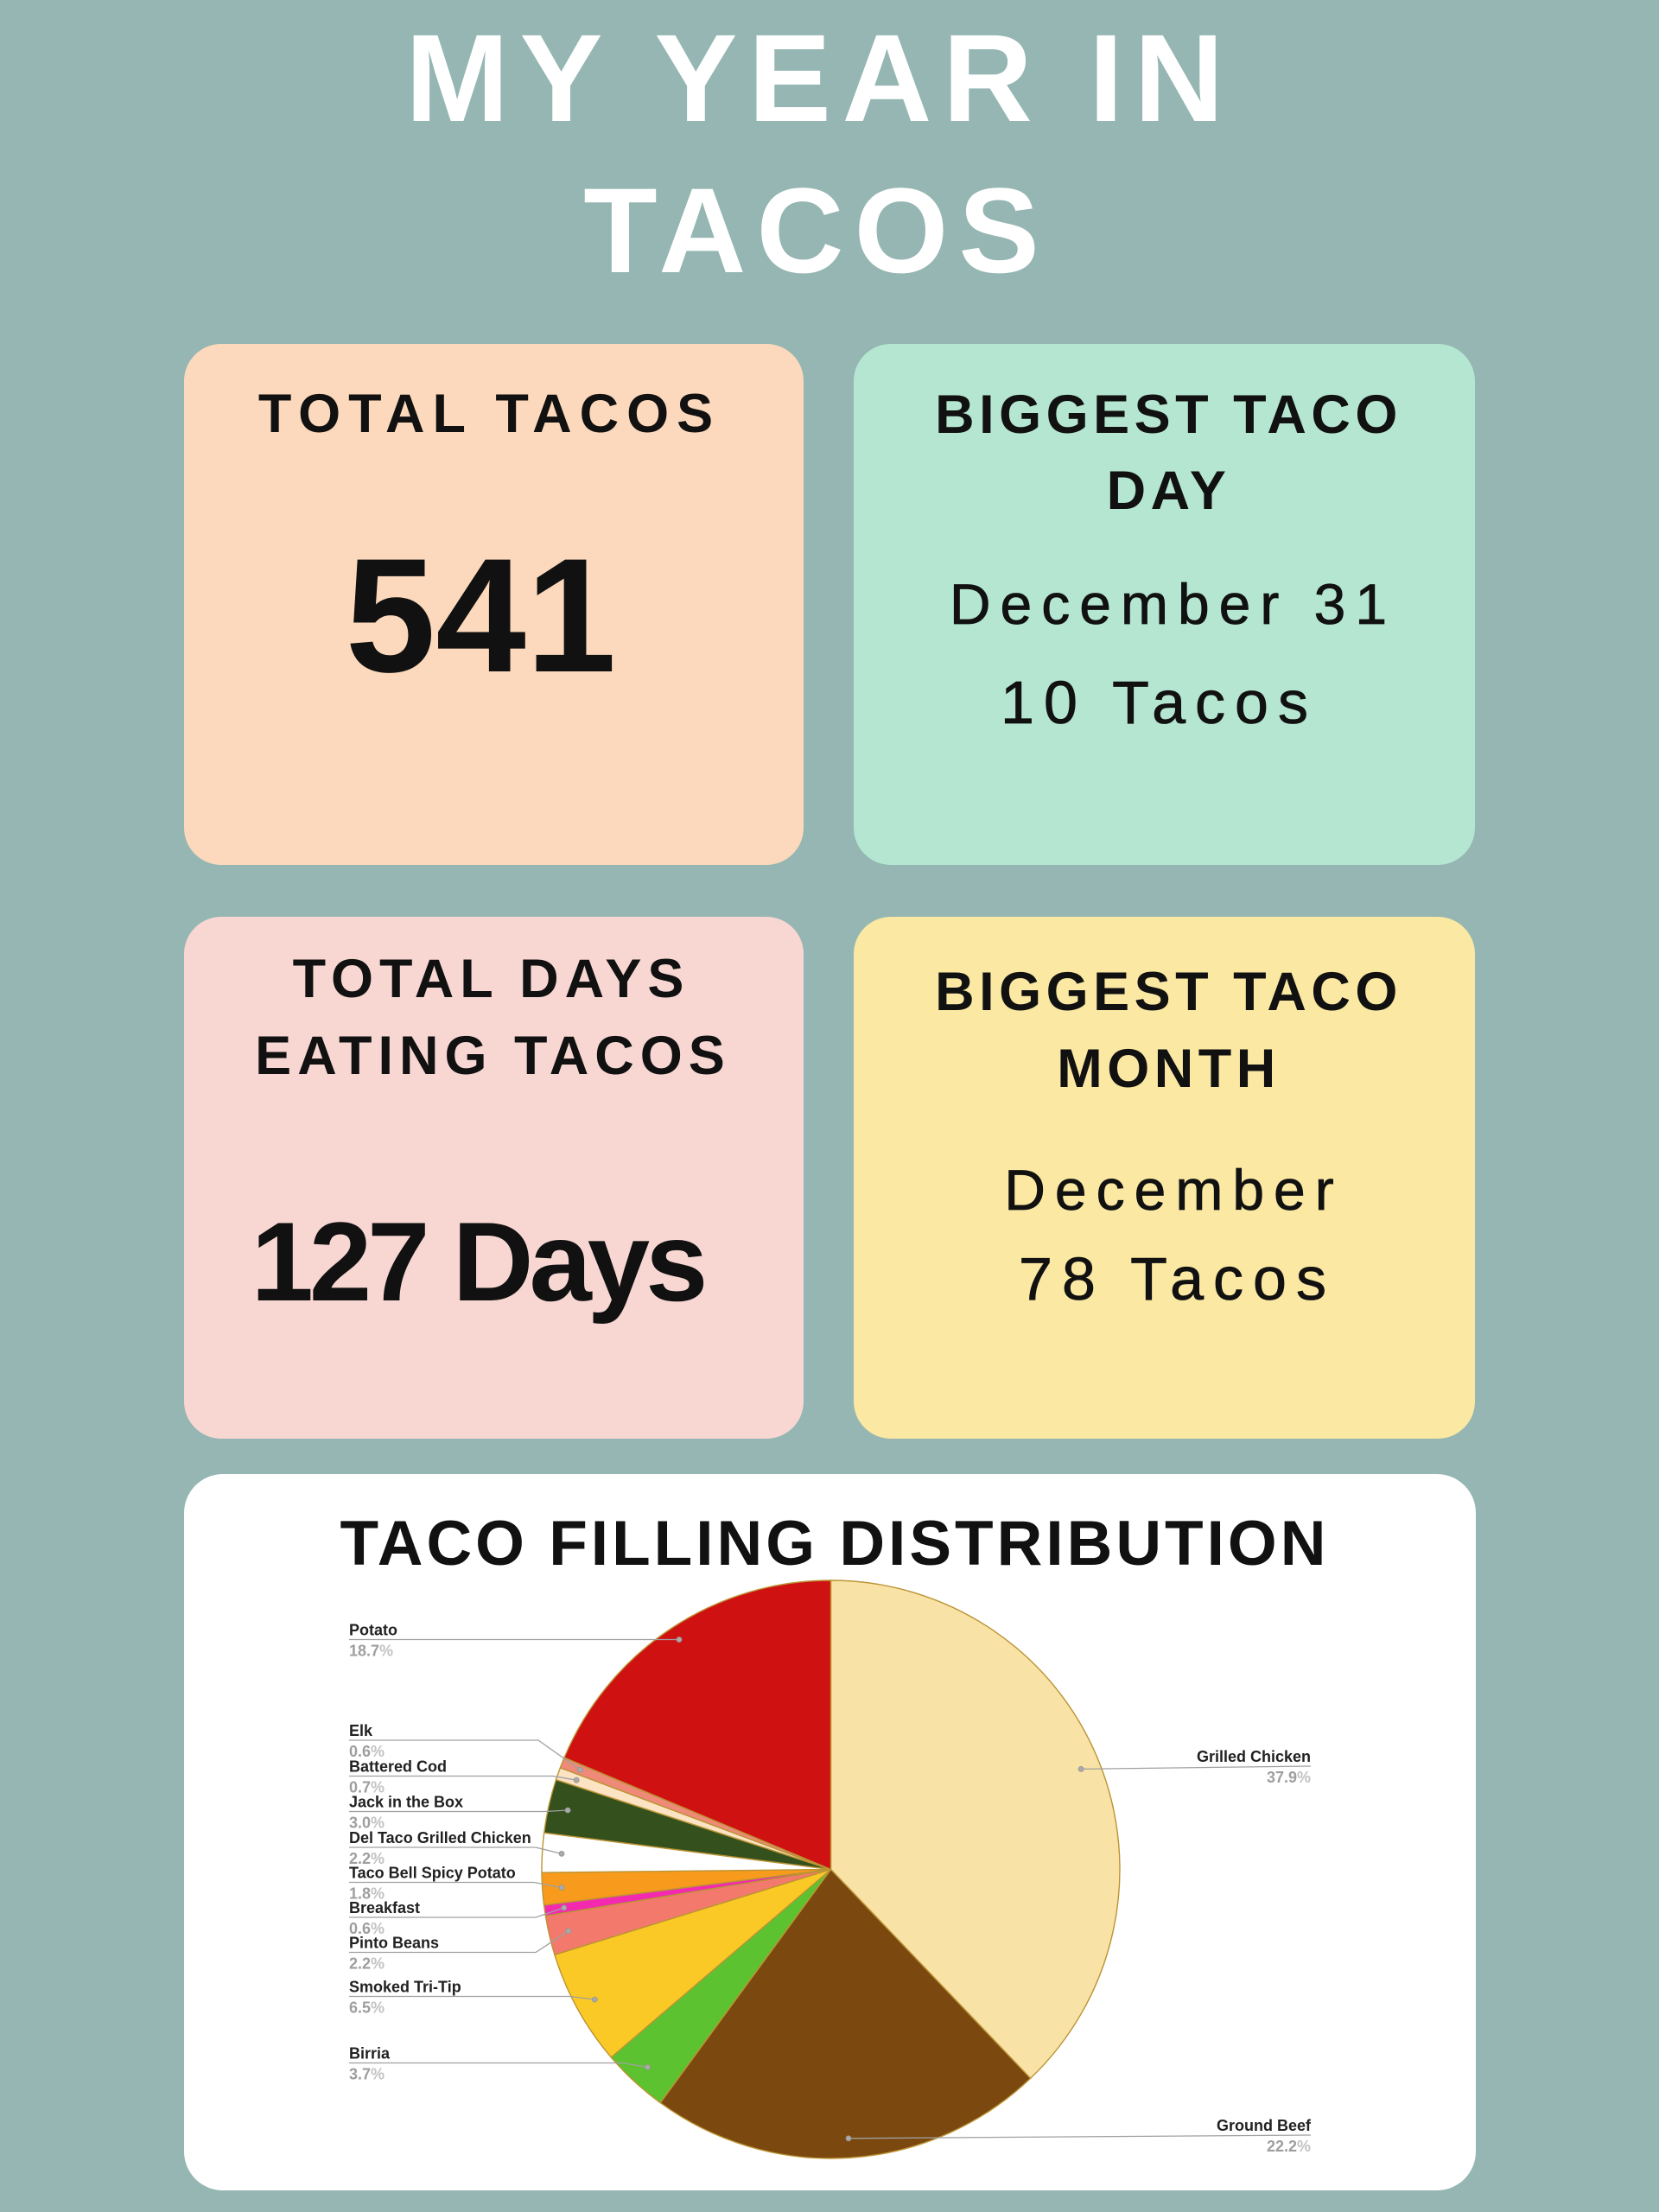 The image size is (1659, 2212). What do you see at coordinates (370, 2054) in the screenshot?
I see `svg-text: Birria` at bounding box center [370, 2054].